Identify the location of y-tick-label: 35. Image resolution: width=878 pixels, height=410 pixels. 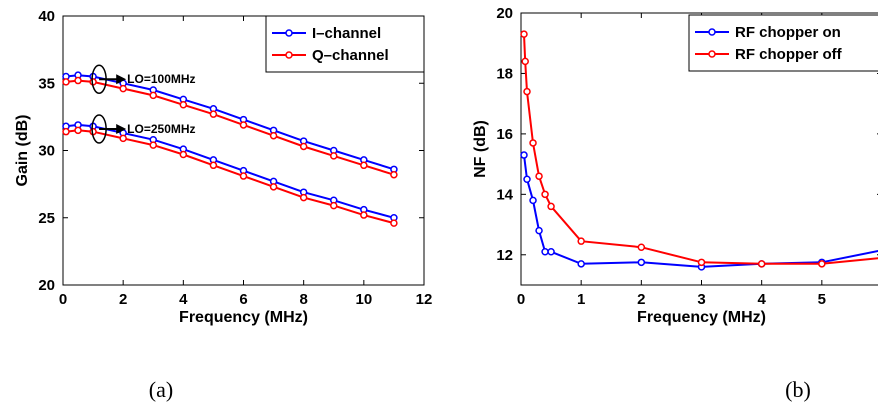
(46, 83).